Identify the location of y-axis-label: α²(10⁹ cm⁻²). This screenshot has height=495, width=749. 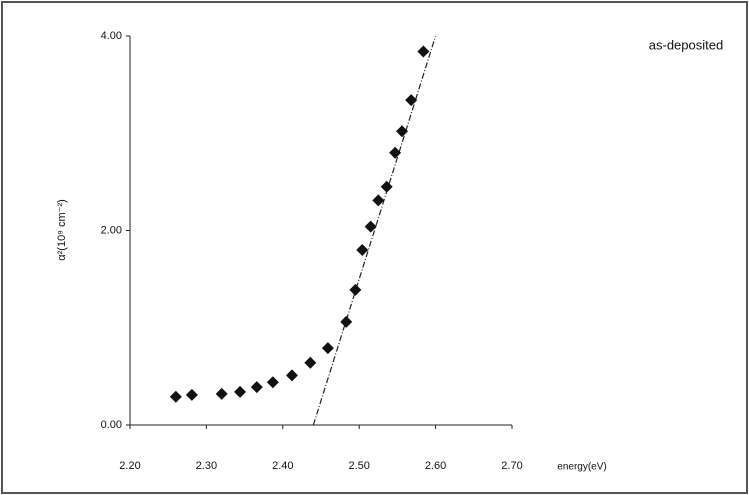
(62, 229).